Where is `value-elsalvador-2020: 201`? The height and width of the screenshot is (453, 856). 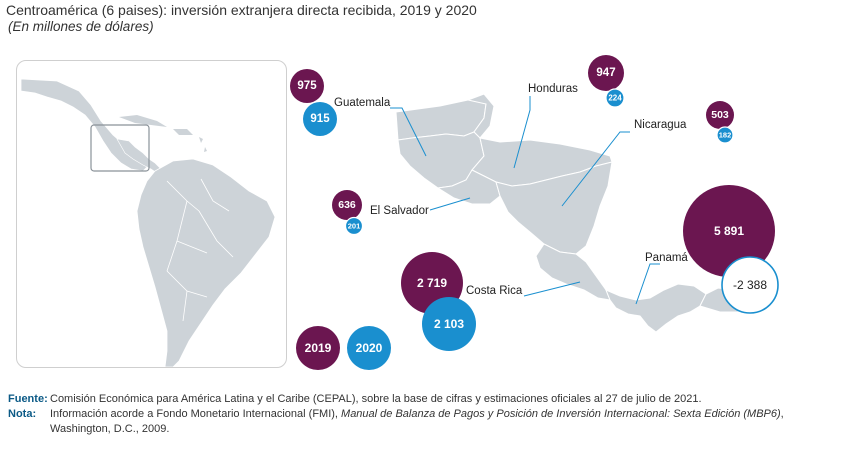 value-elsalvador-2020: 201 is located at coordinates (354, 226).